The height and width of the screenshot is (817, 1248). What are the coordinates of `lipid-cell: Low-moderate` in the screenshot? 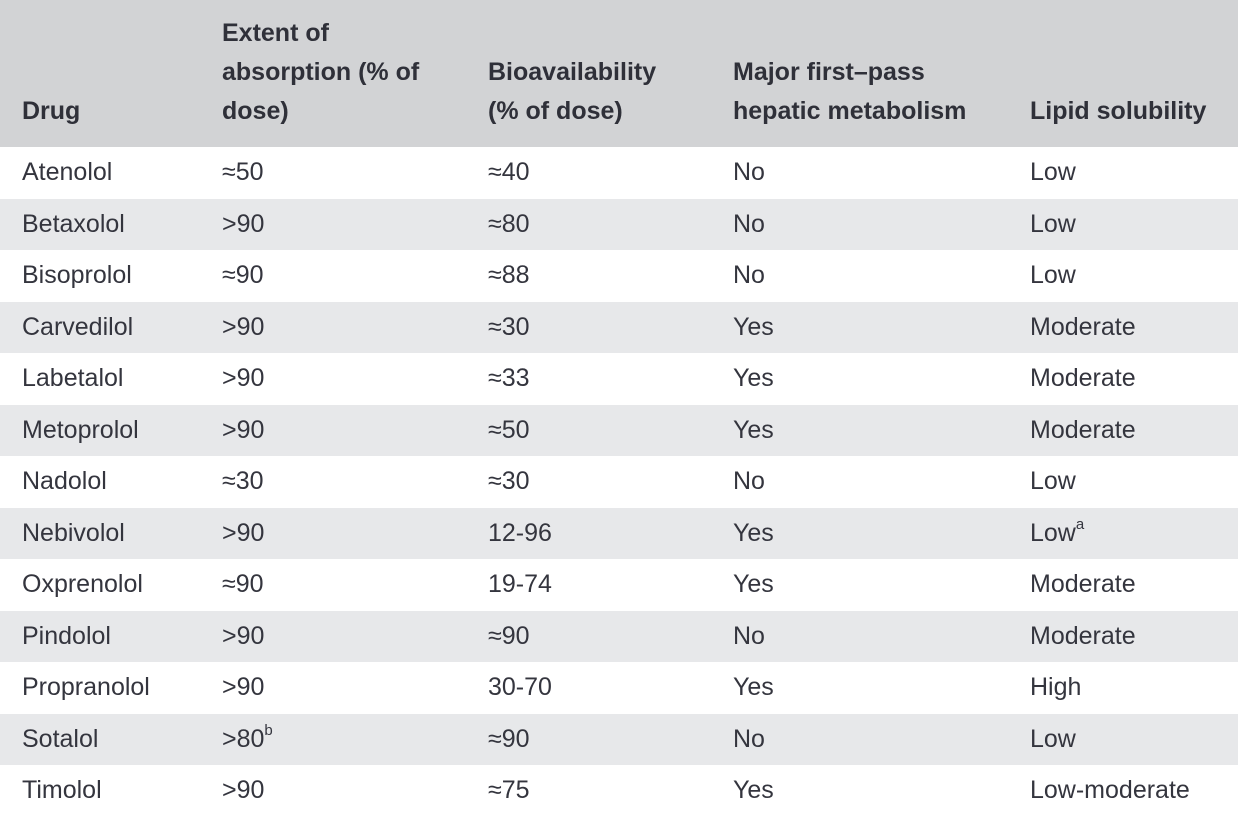 It's located at (1123, 791).